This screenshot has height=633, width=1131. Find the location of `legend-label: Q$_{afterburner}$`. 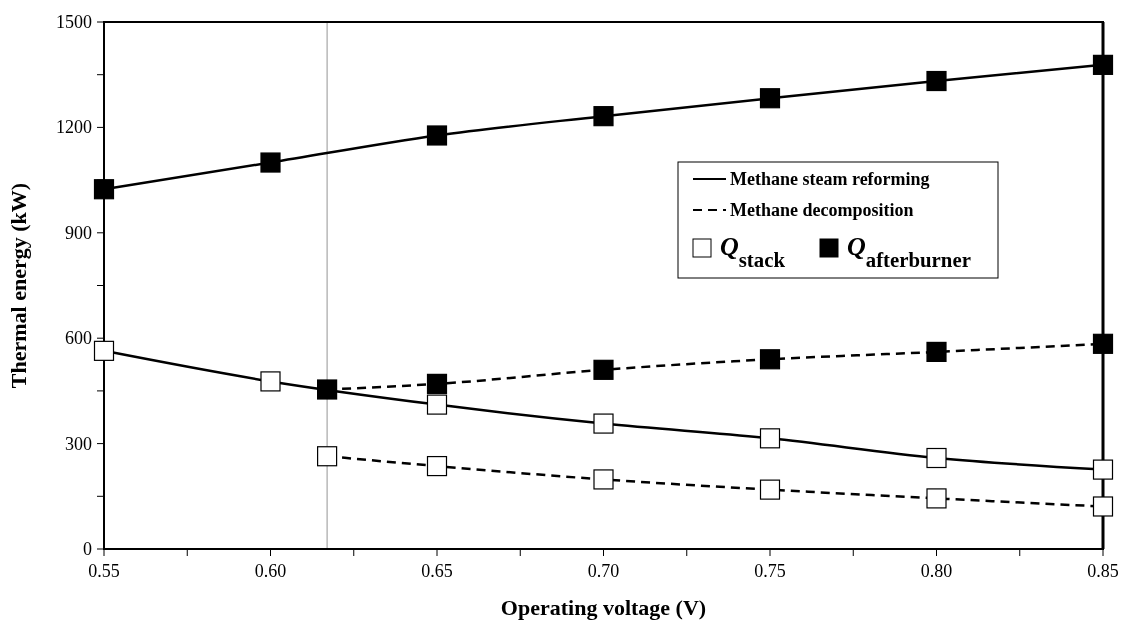

legend-label: Q$_{afterburner}$ is located at coordinates (909, 251).